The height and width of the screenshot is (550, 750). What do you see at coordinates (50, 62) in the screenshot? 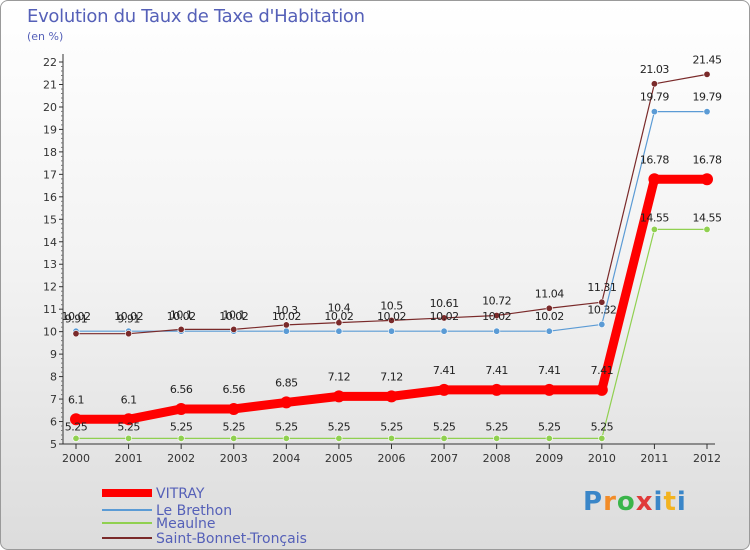
I see `y-tick-label: 22` at bounding box center [50, 62].